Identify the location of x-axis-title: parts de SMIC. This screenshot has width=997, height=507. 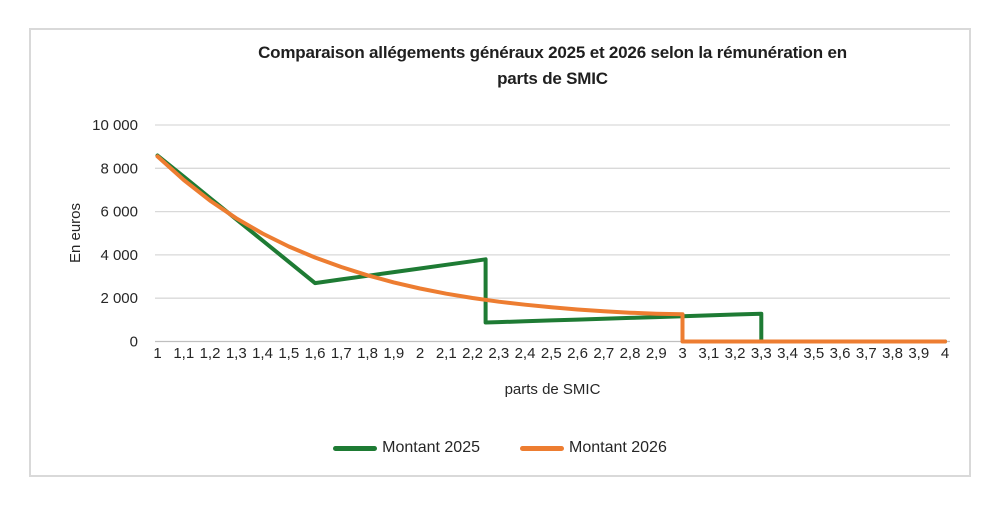
(552, 389).